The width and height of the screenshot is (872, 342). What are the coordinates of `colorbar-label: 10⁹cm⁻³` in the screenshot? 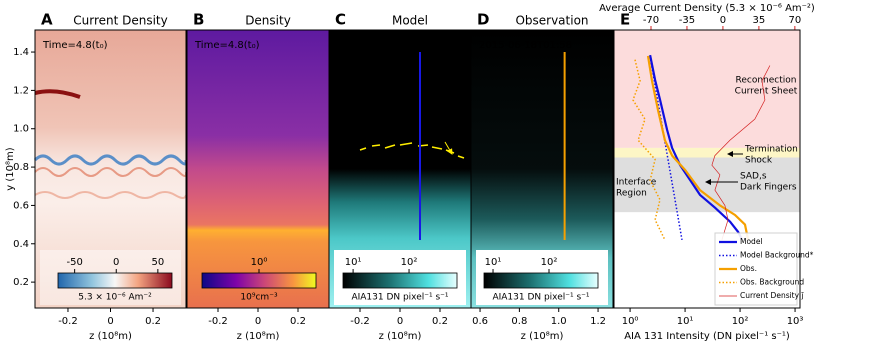 It's located at (259, 298).